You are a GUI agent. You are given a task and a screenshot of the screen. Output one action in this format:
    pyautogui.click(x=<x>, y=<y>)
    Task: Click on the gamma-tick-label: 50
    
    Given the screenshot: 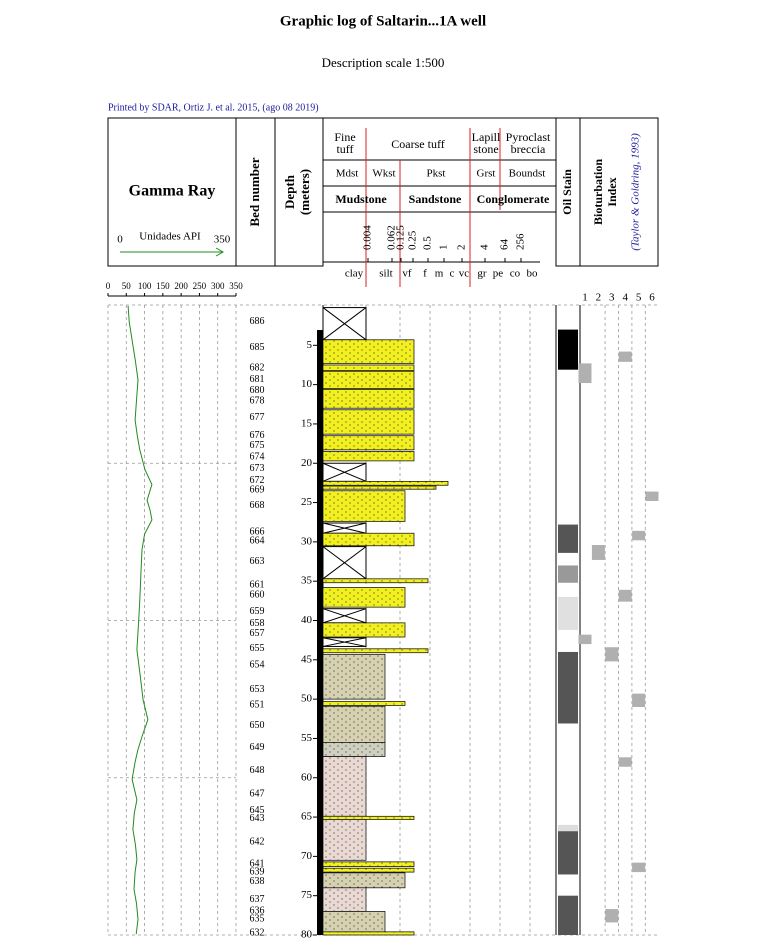 What is the action you would take?
    pyautogui.click(x=127, y=286)
    